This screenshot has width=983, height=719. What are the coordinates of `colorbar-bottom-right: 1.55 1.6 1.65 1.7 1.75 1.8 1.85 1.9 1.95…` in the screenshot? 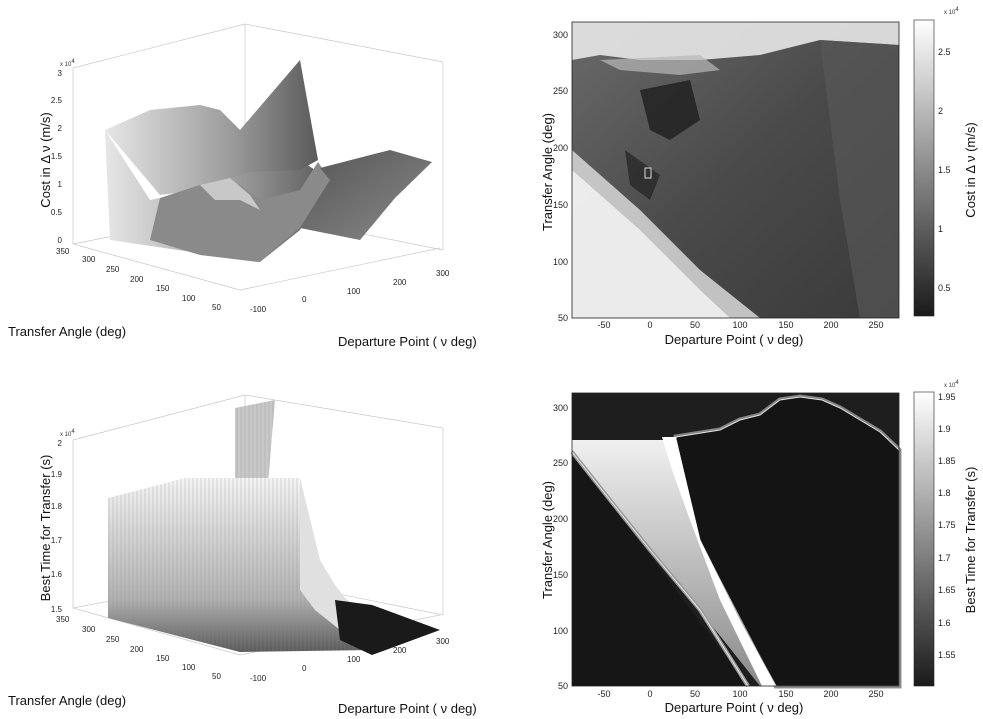 It's located at (945, 533).